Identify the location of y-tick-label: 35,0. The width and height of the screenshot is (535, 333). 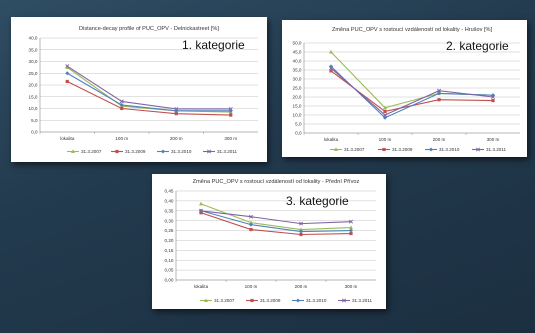
(33, 49).